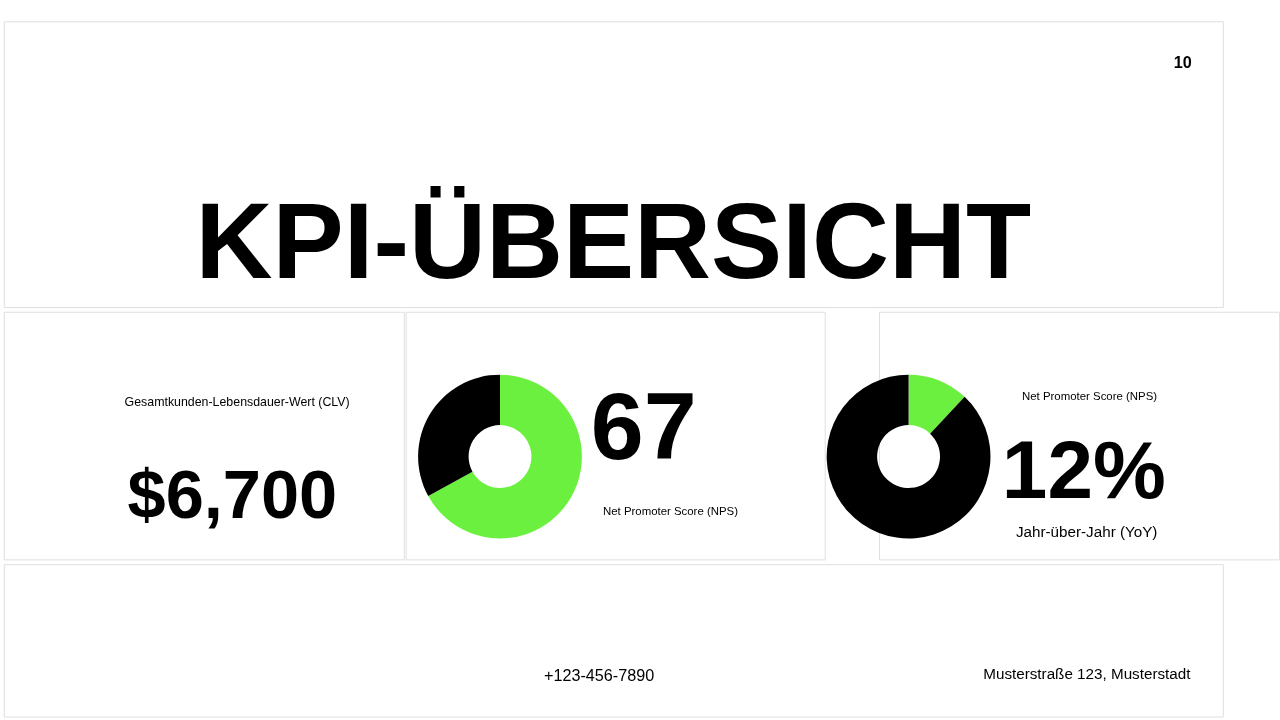 This screenshot has width=1280, height=720. Describe the element at coordinates (237, 402) in the screenshot. I see `text: Gesamtkunden-Lebensdauer-Wert (CLV)` at that location.